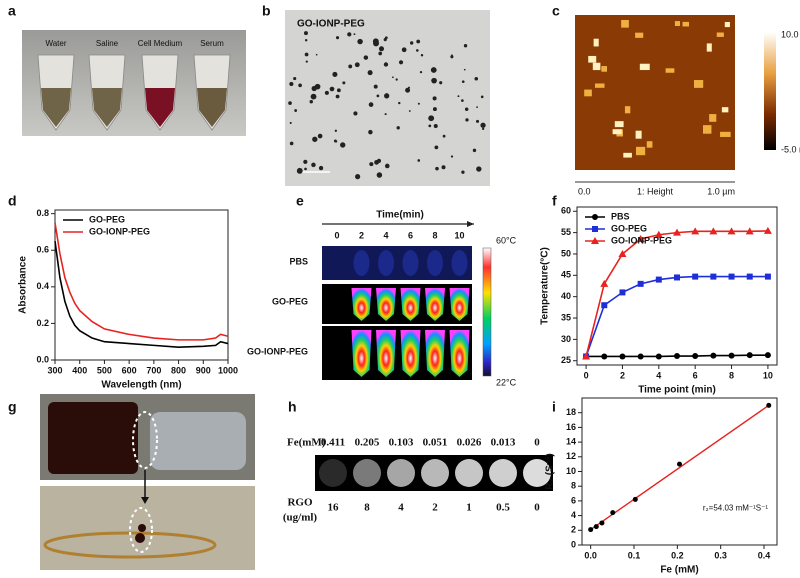 Image resolution: width=800 pixels, height=578 pixels. Describe the element at coordinates (145, 500) in the screenshot. I see `arrow-head` at that location.